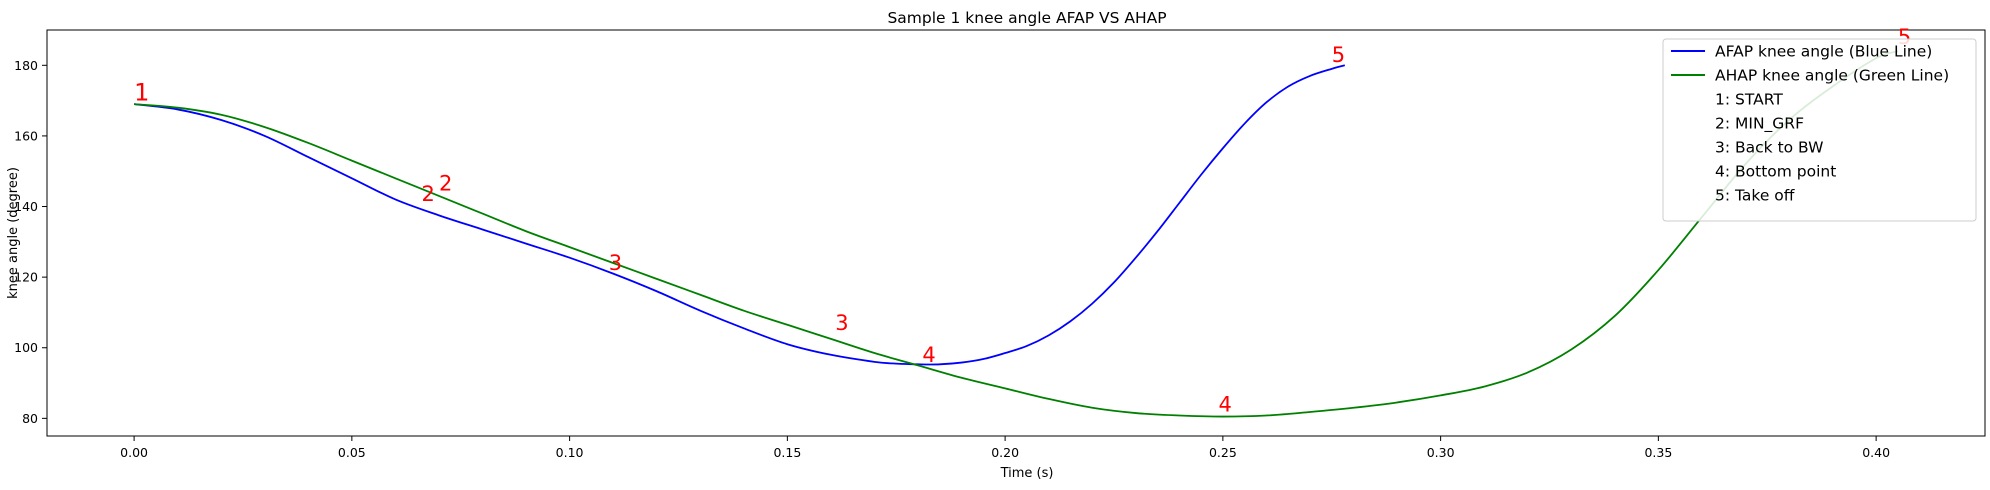 The width and height of the screenshot is (1990, 490). What do you see at coordinates (1876, 452) in the screenshot?
I see `x-tick-label: 0.40` at bounding box center [1876, 452].